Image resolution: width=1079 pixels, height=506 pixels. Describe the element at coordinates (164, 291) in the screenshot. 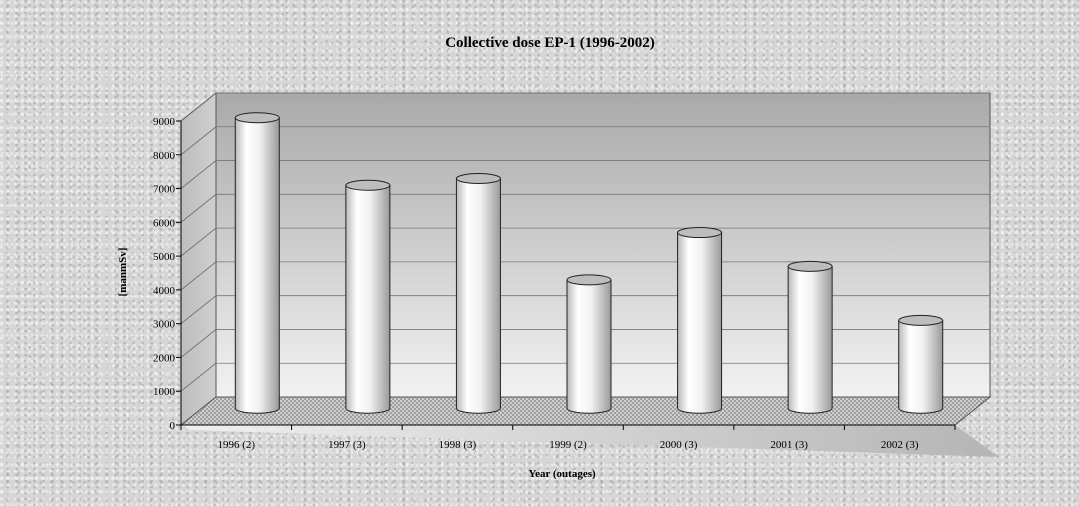

I see `y-tick-label: 4000` at that location.